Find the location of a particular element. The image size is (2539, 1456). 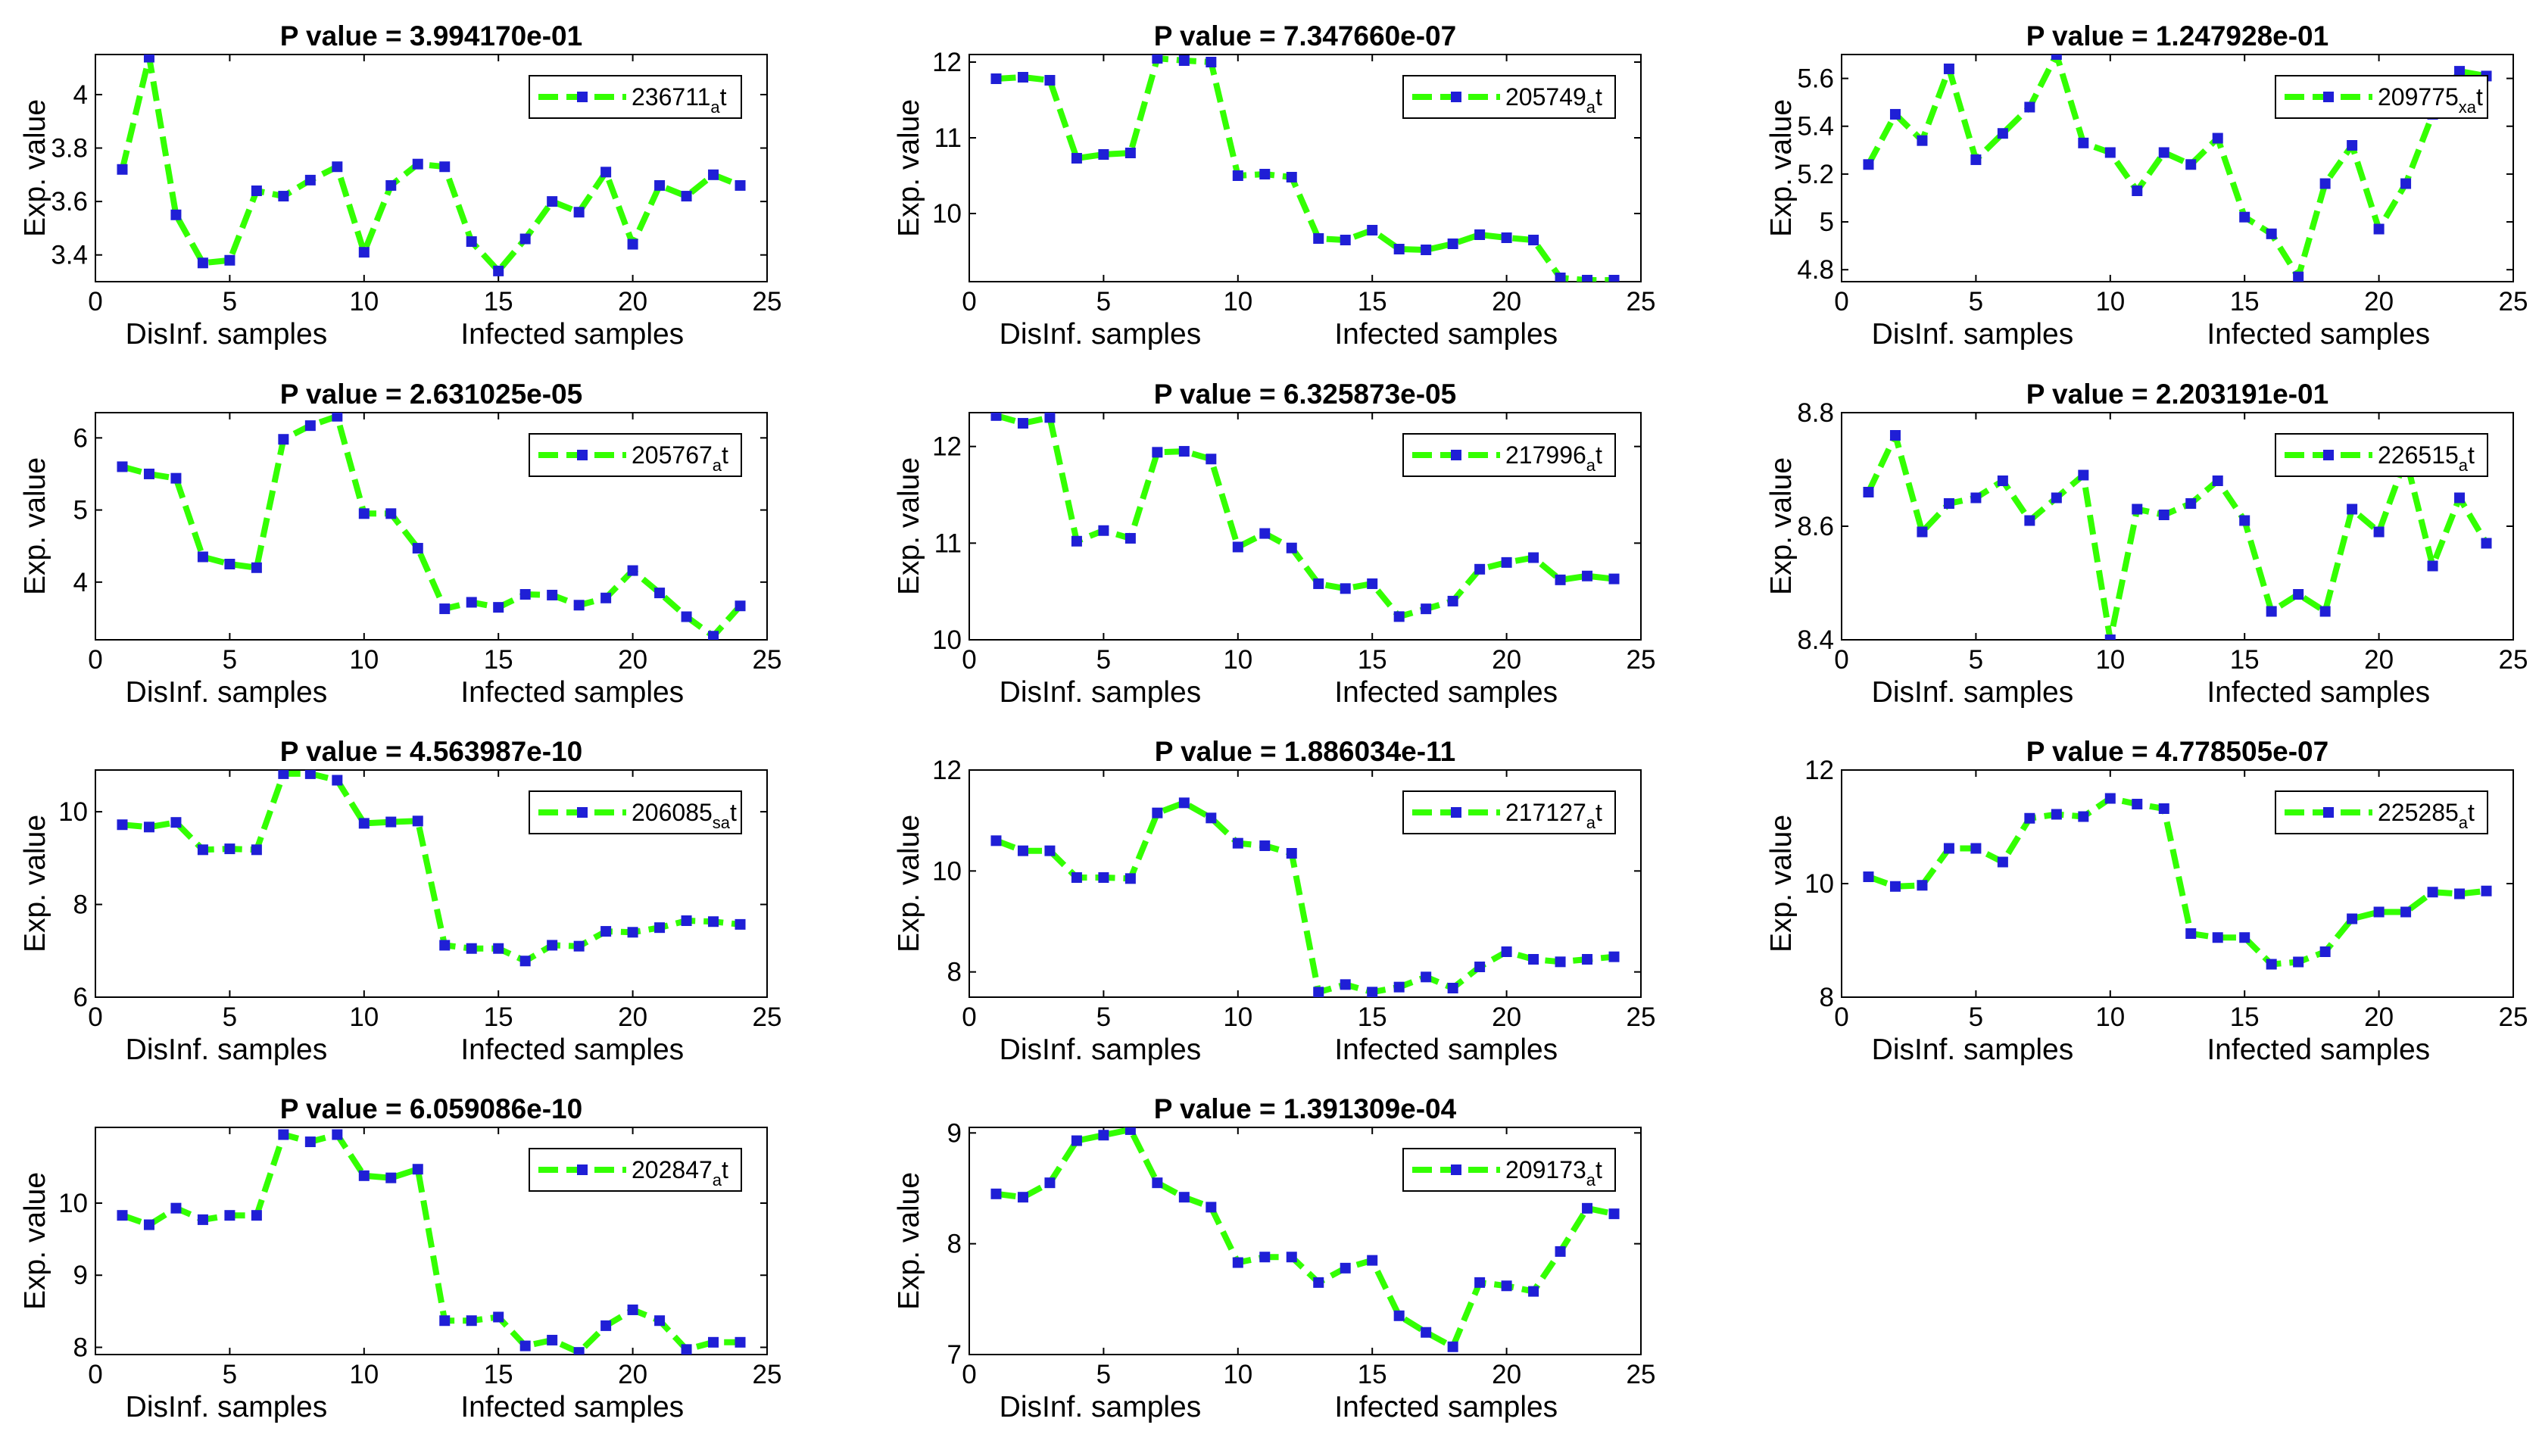

y-tick-label: 4 is located at coordinates (80, 95).